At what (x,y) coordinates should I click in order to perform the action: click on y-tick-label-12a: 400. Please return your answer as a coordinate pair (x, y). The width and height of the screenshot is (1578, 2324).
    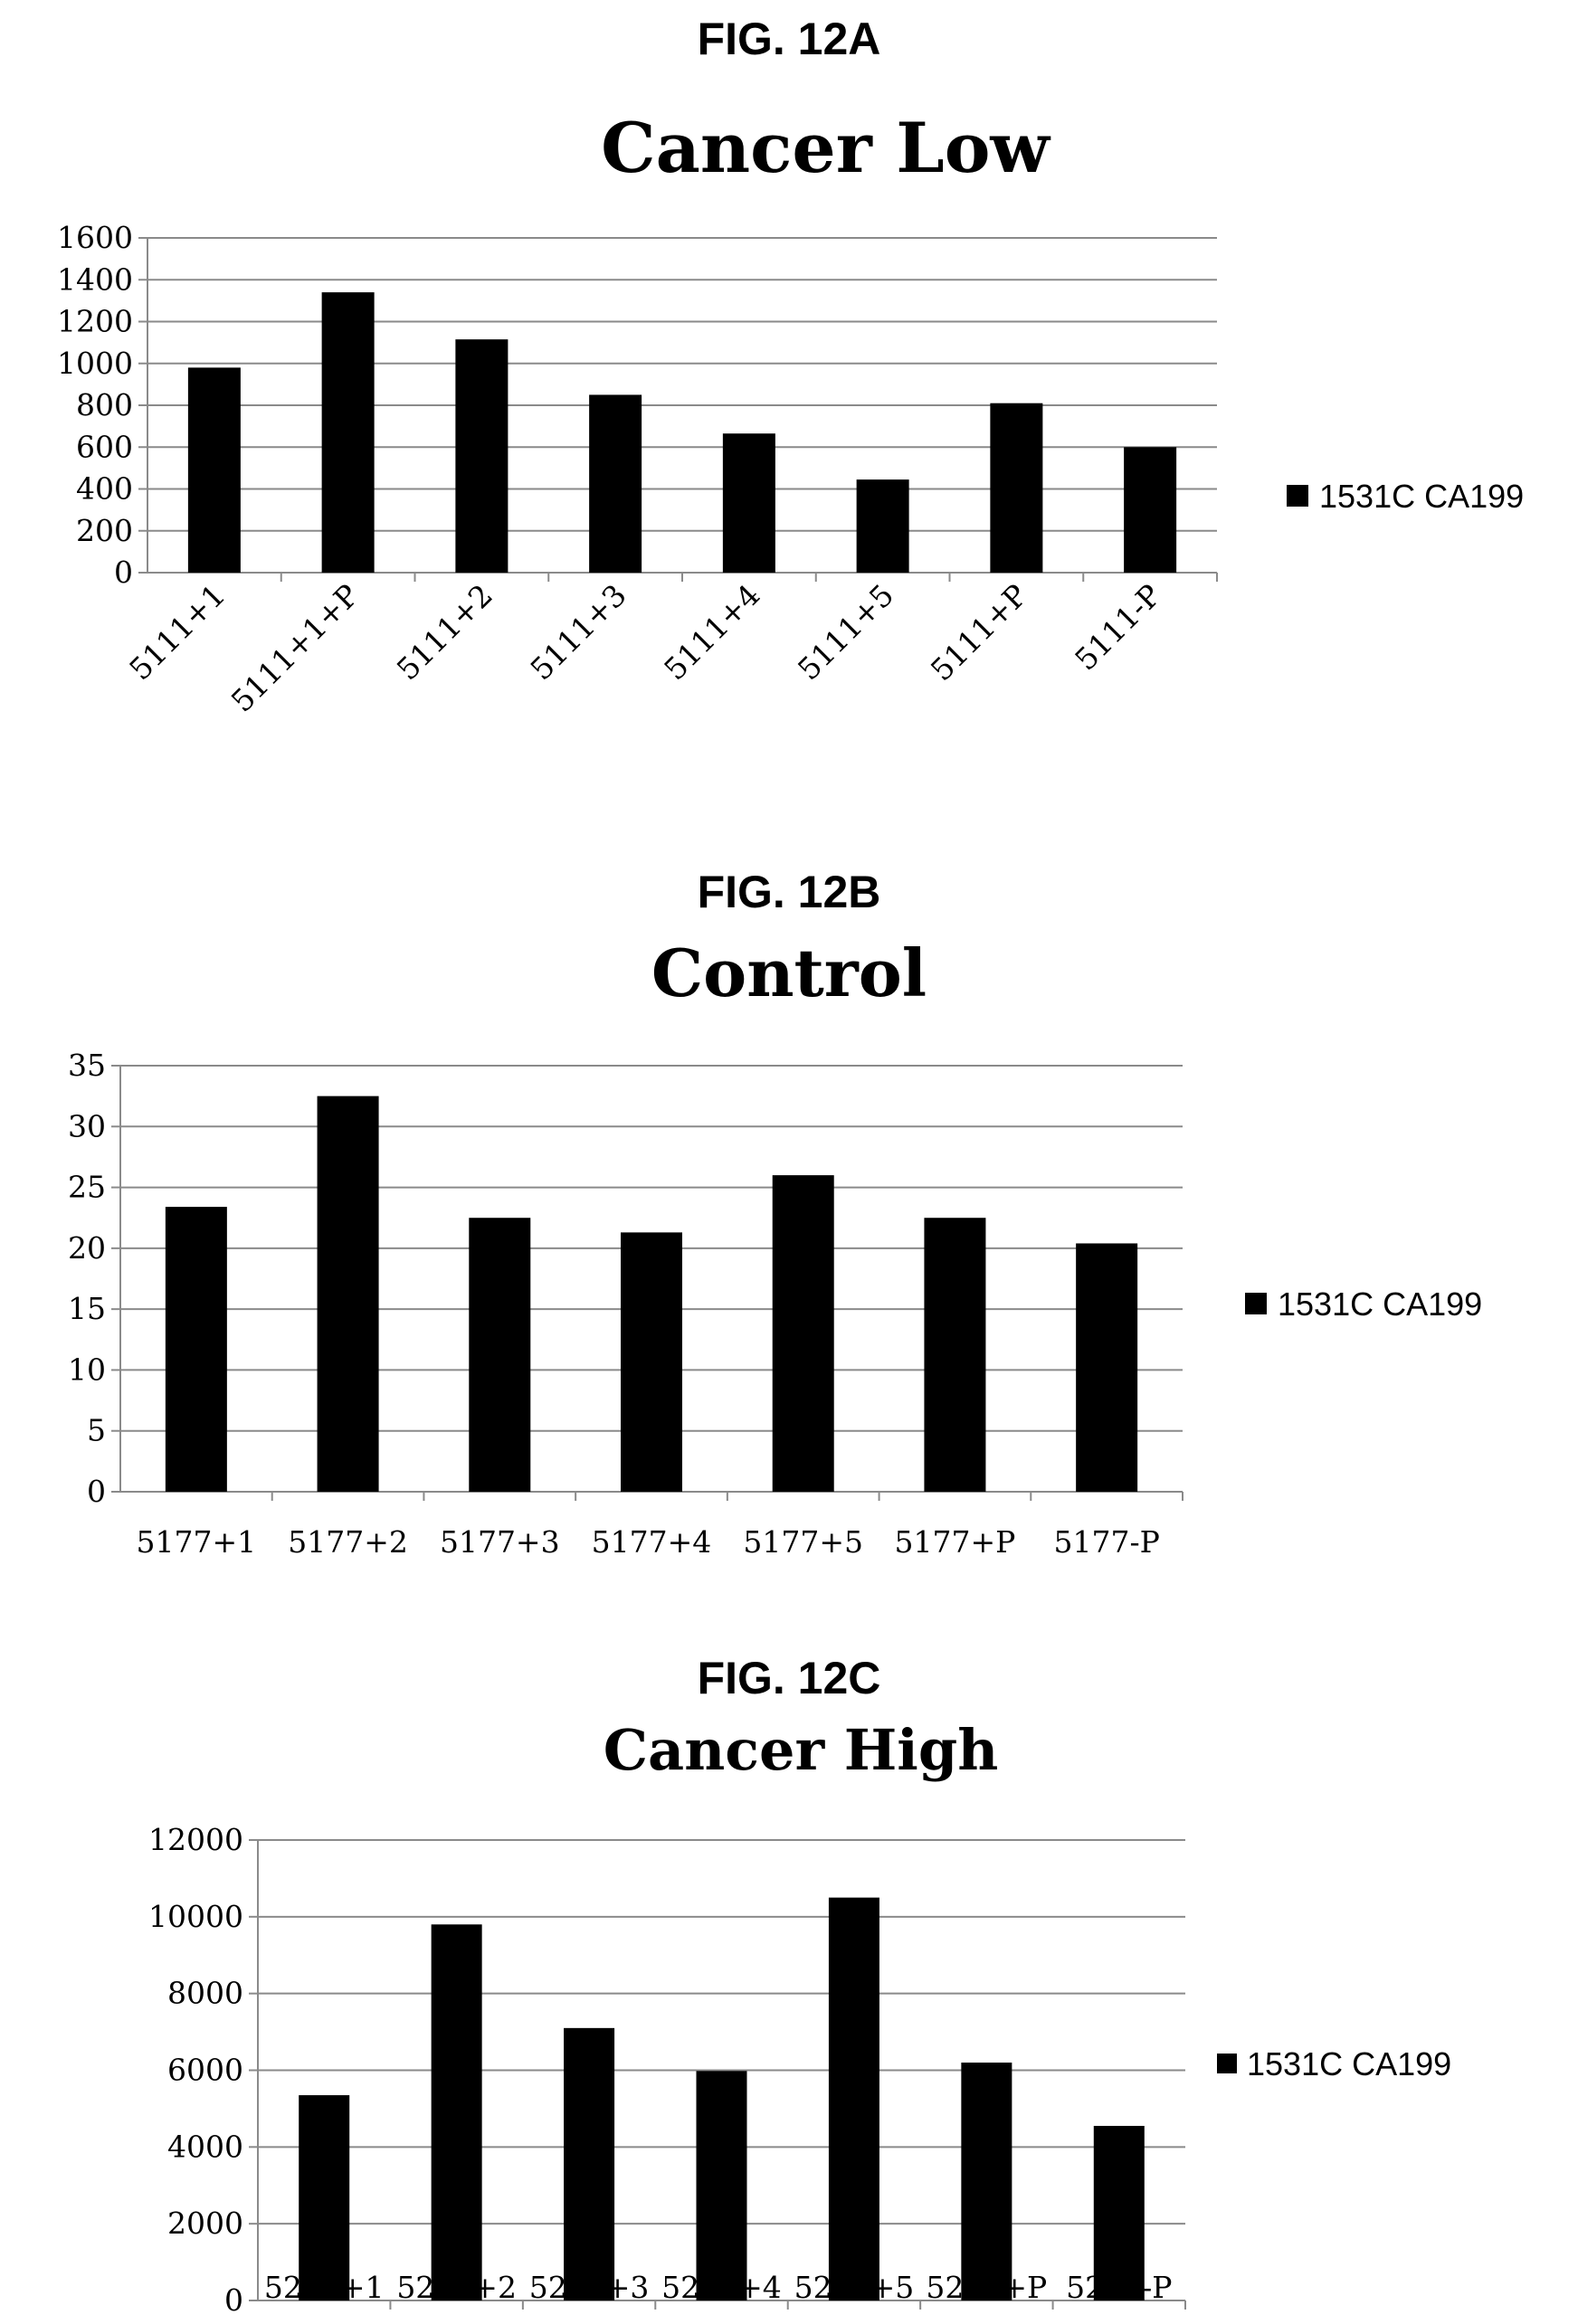
    Looking at the image, I should click on (104, 489).